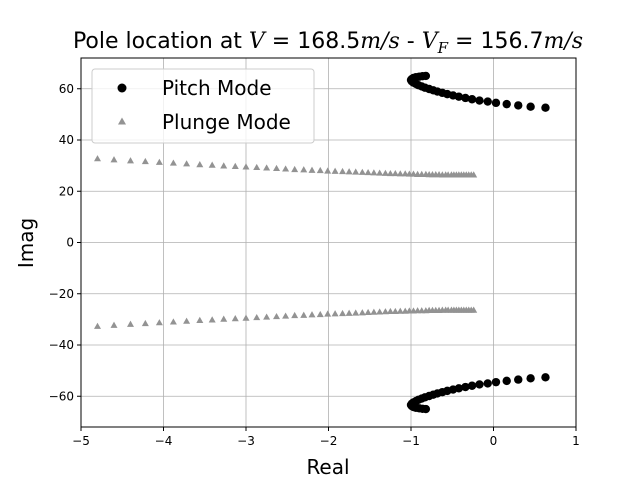 The image size is (640, 480). I want to click on x-tick-label: −5, so click(81, 441).